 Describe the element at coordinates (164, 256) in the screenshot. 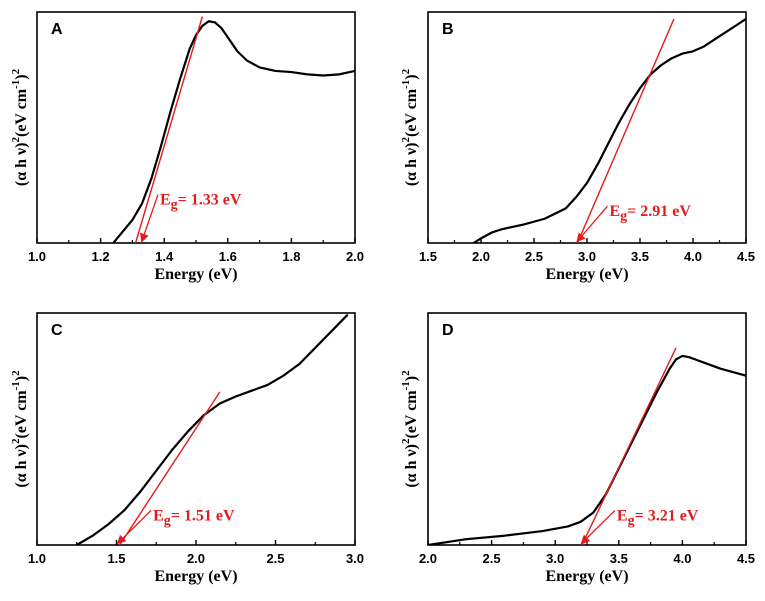

I see `x-tick-label: 1.4` at that location.